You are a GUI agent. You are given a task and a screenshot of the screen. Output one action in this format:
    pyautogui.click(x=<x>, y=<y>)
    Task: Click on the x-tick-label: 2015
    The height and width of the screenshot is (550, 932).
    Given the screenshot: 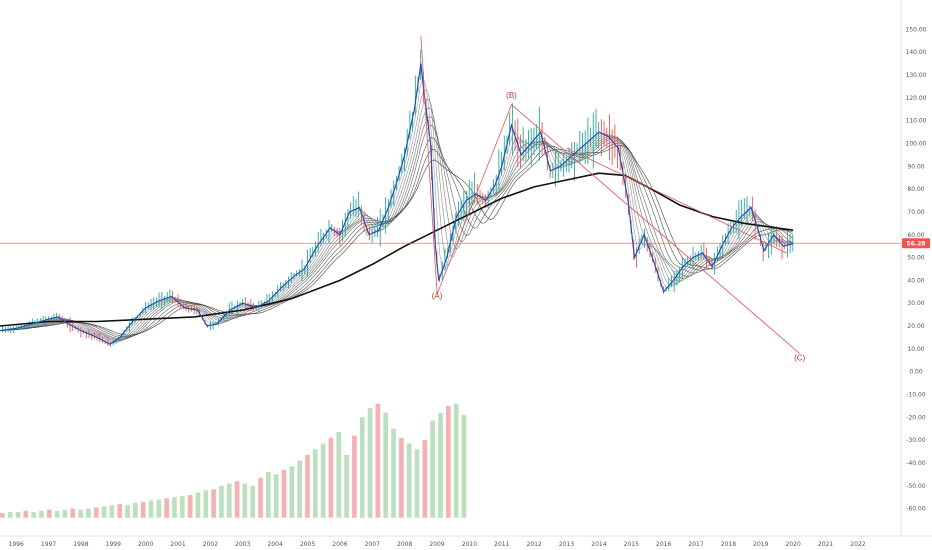 What is the action you would take?
    pyautogui.click(x=631, y=544)
    